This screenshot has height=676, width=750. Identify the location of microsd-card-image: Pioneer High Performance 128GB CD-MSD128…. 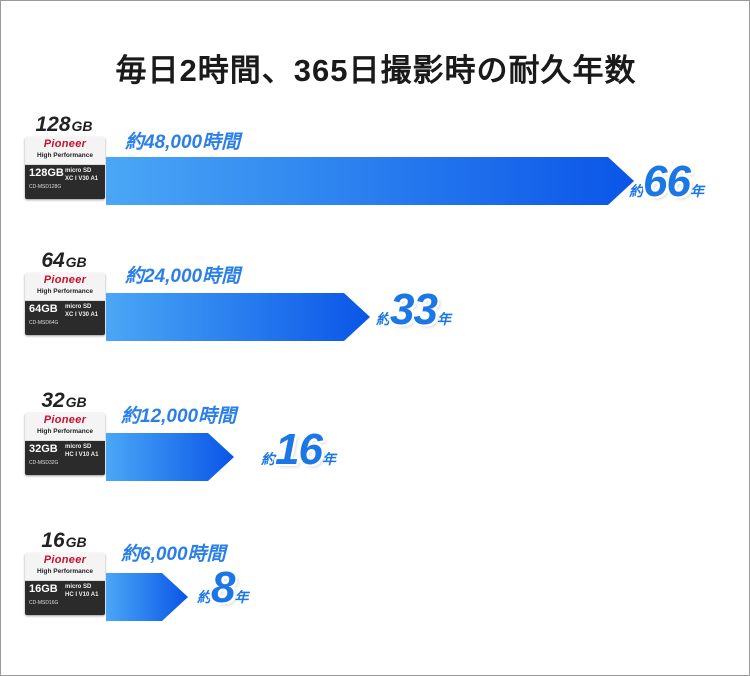
(65, 168).